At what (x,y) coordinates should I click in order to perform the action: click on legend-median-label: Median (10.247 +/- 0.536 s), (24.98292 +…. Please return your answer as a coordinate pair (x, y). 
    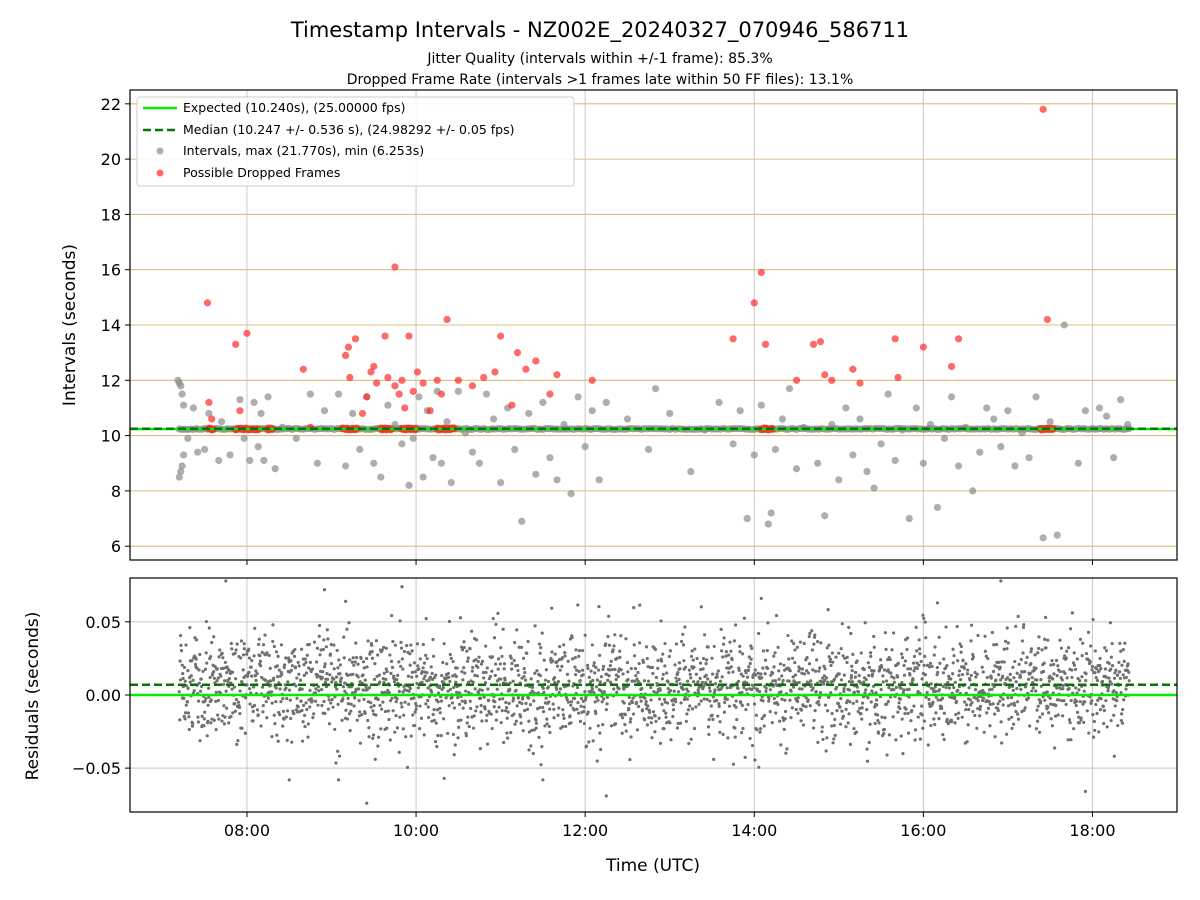
    Looking at the image, I should click on (348, 129).